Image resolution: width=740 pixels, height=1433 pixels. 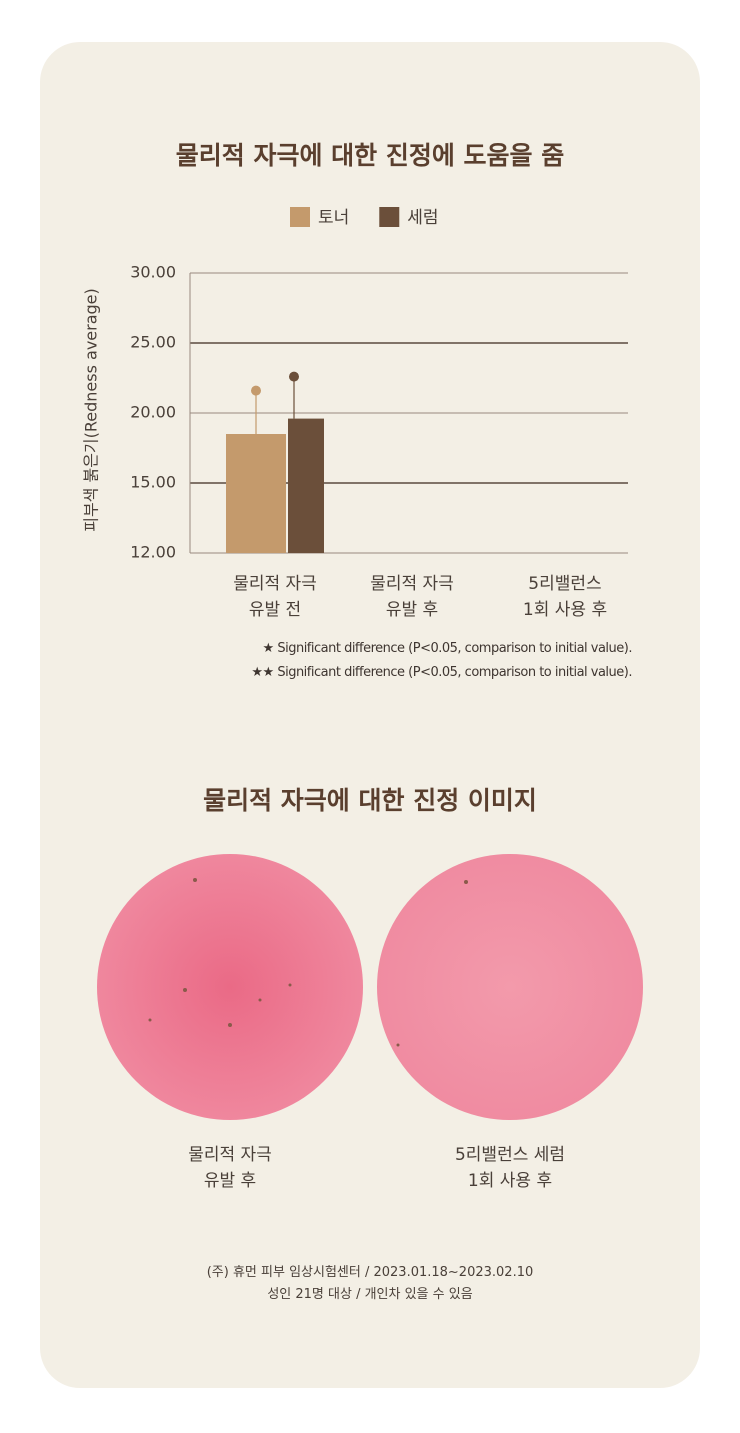 I want to click on footer-line: 성인 21명 대상 / 개인차 있을 수 있음, so click(x=370, y=1294).